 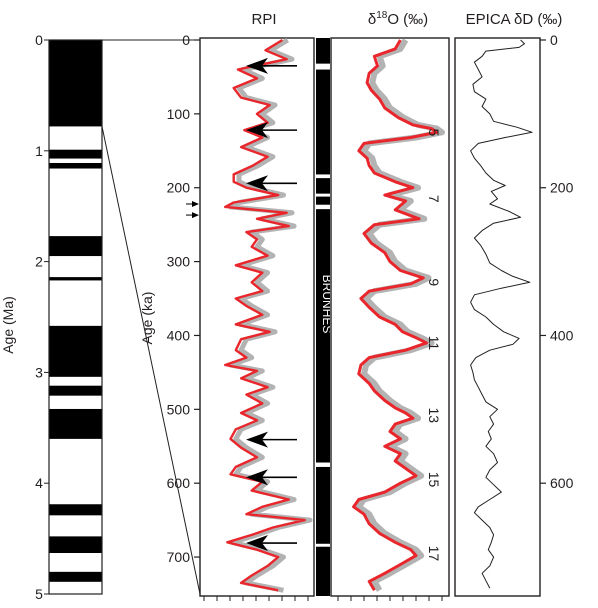 What do you see at coordinates (147, 318) in the screenshot?
I see `age-ka-axis-label: Age (ka)` at bounding box center [147, 318].